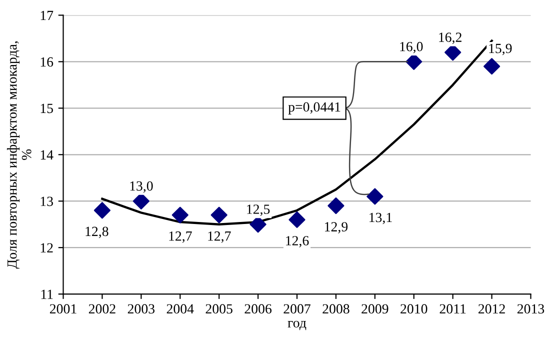 The image size is (550, 338). What do you see at coordinates (258, 210) in the screenshot?
I see `data-label: 12,5` at bounding box center [258, 210].